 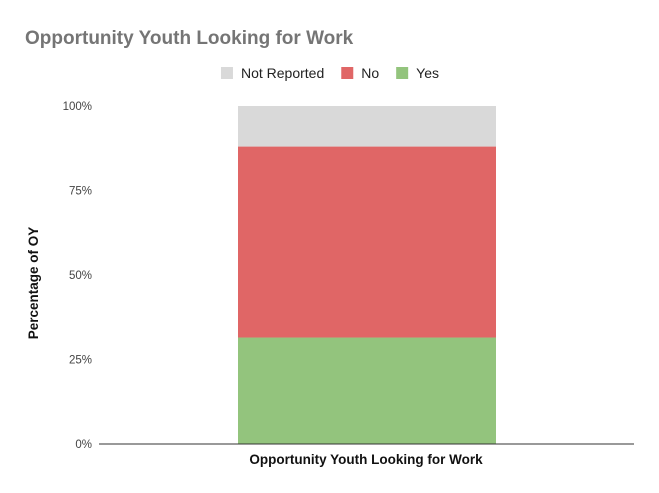 What do you see at coordinates (77, 107) in the screenshot?
I see `y-tick-label: 100%` at bounding box center [77, 107].